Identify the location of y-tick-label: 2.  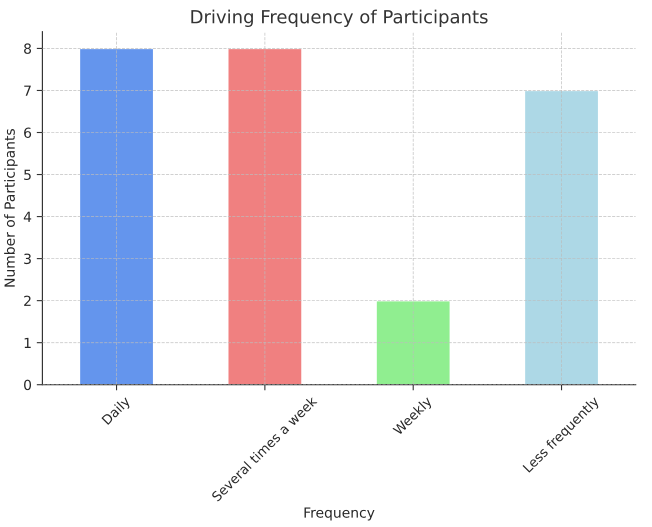
(27, 301).